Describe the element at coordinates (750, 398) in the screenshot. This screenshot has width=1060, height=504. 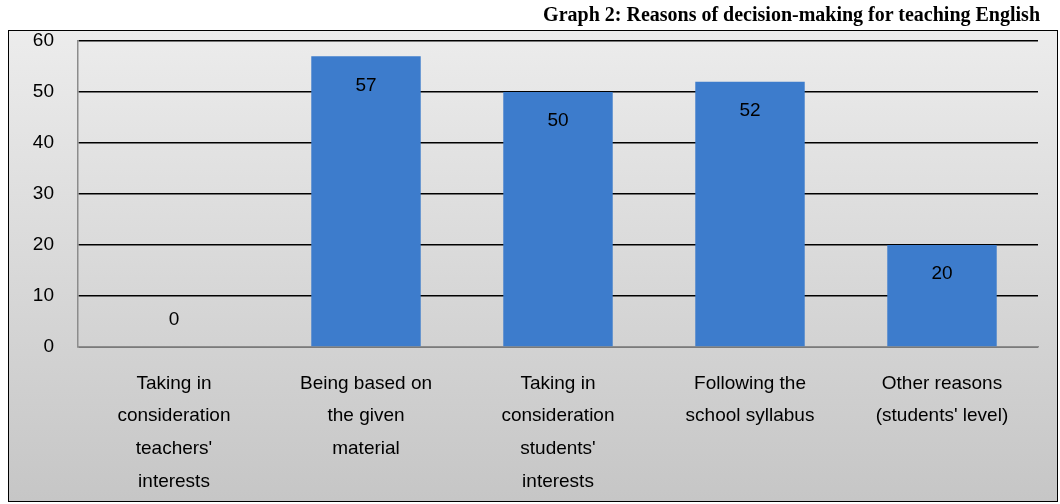
I see `x-tick-label: Following the school syllabus` at that location.